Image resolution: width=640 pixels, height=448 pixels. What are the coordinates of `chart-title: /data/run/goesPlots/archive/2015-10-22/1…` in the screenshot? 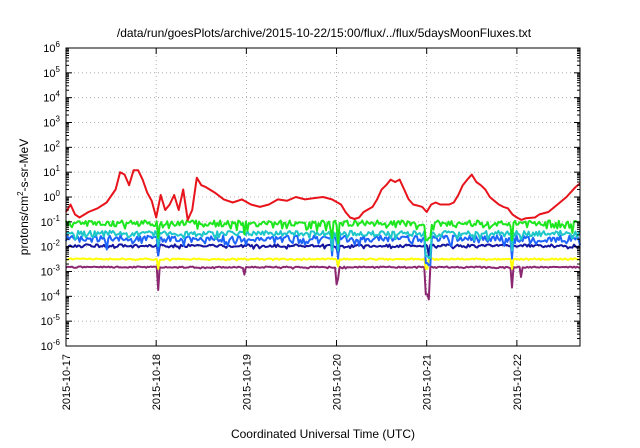 It's located at (324, 33).